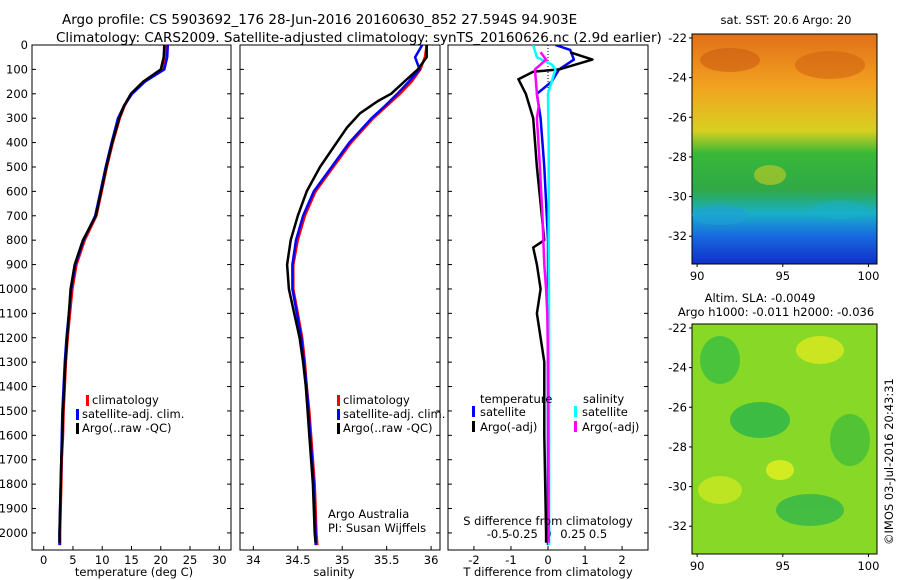 This screenshot has height=580, width=900. I want to click on xtick-label: 35.5, so click(387, 560).